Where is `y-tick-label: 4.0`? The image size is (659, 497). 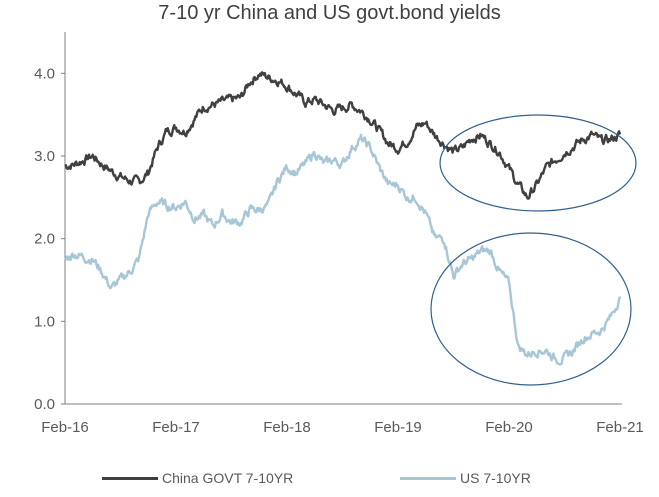 y-tick-label: 4.0 is located at coordinates (44, 73).